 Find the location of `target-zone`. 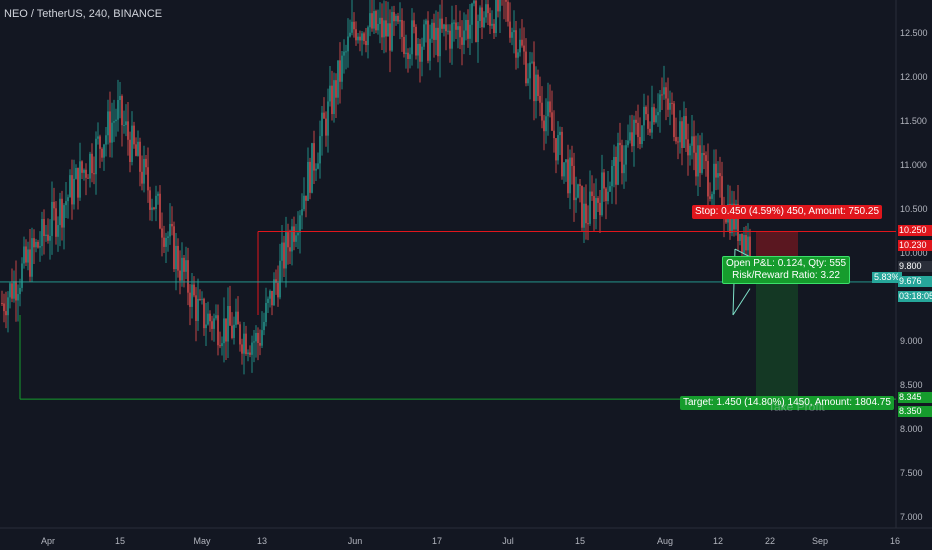

target-zone is located at coordinates (777, 335).